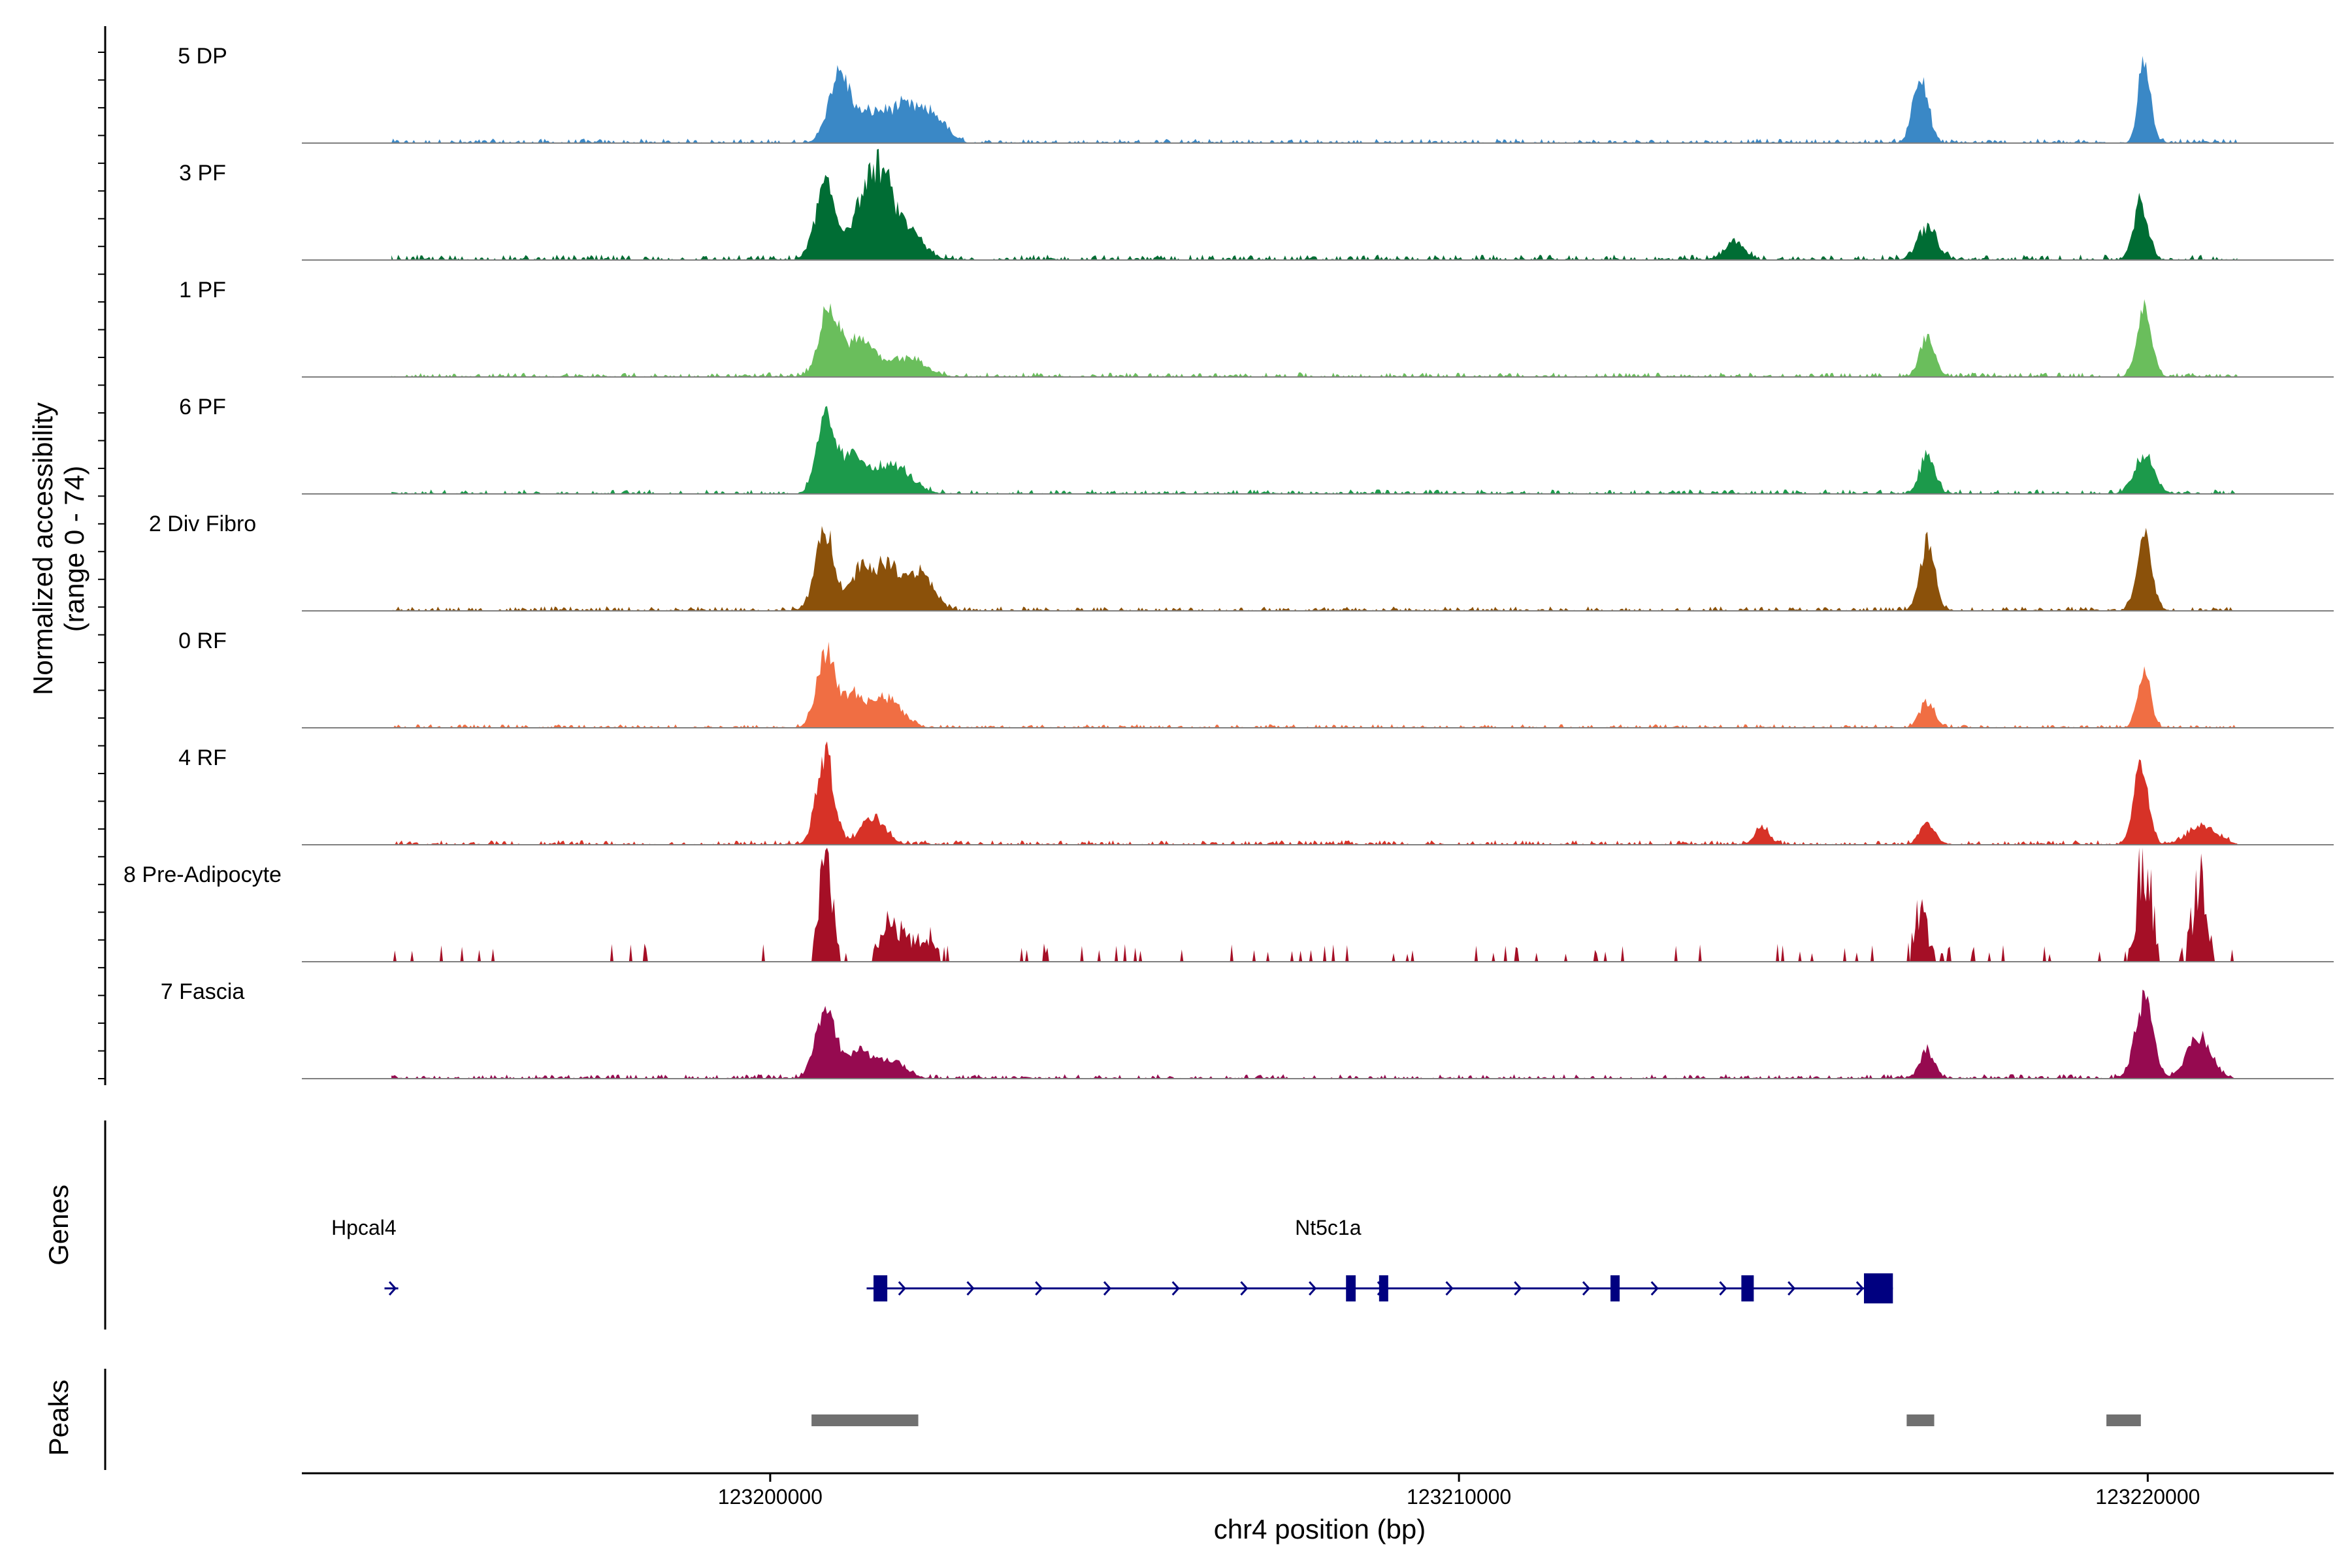  I want to click on y-axis-title-line1: Normalized accessibility, so click(42, 548).